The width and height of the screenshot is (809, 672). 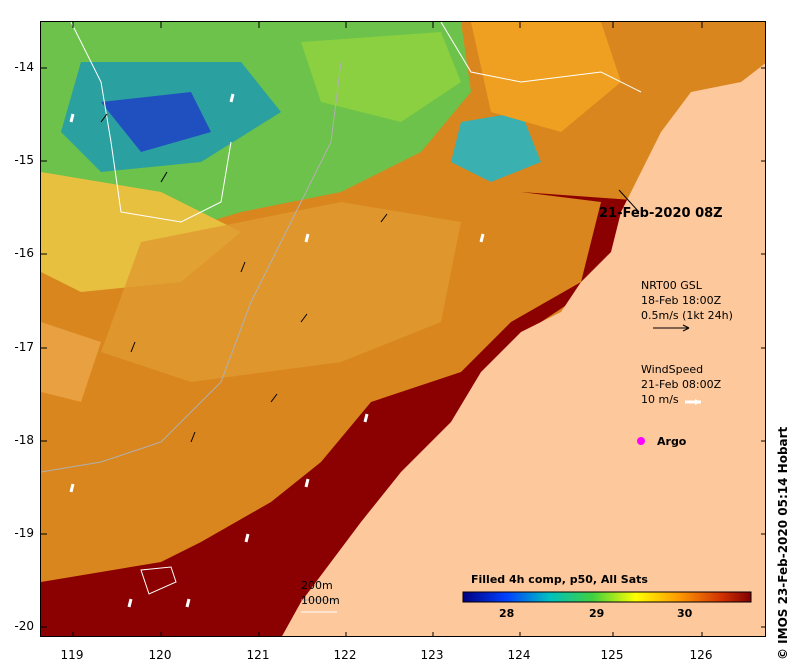 I want to click on wind-legend-title: WindSpeed, so click(x=672, y=369).